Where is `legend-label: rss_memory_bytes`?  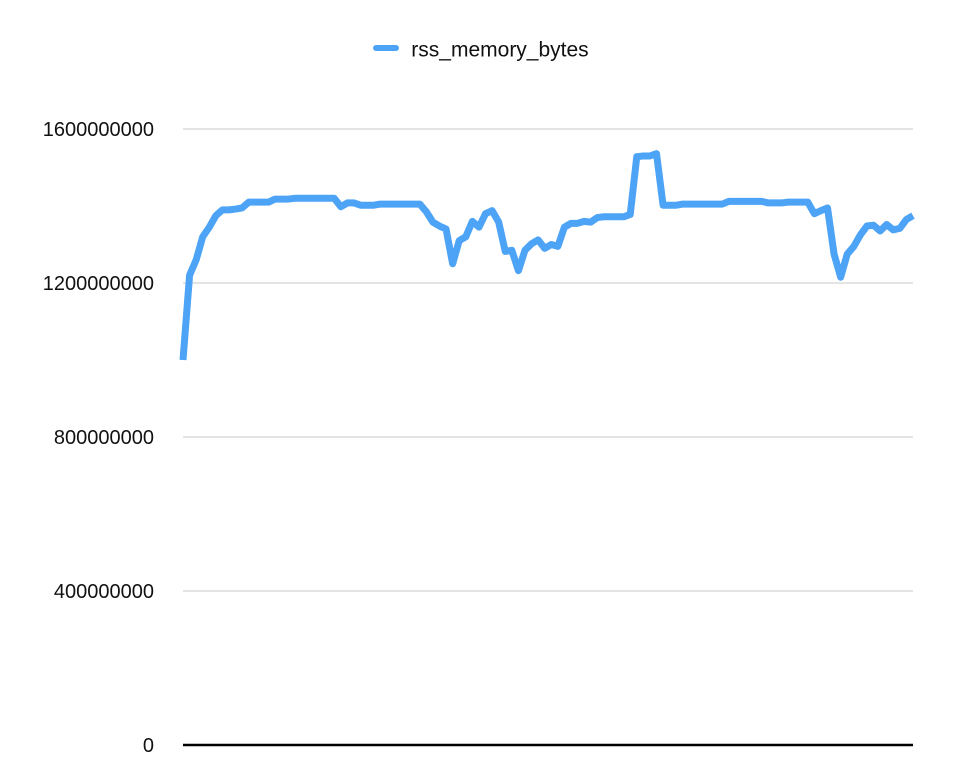
legend-label: rss_memory_bytes is located at coordinates (500, 50).